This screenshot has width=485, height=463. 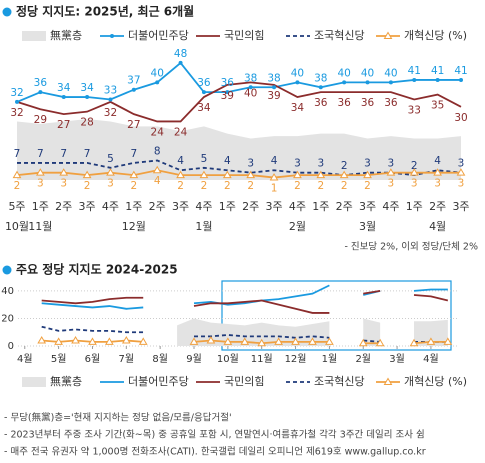 I want to click on data-label: 27, so click(x=63, y=125).